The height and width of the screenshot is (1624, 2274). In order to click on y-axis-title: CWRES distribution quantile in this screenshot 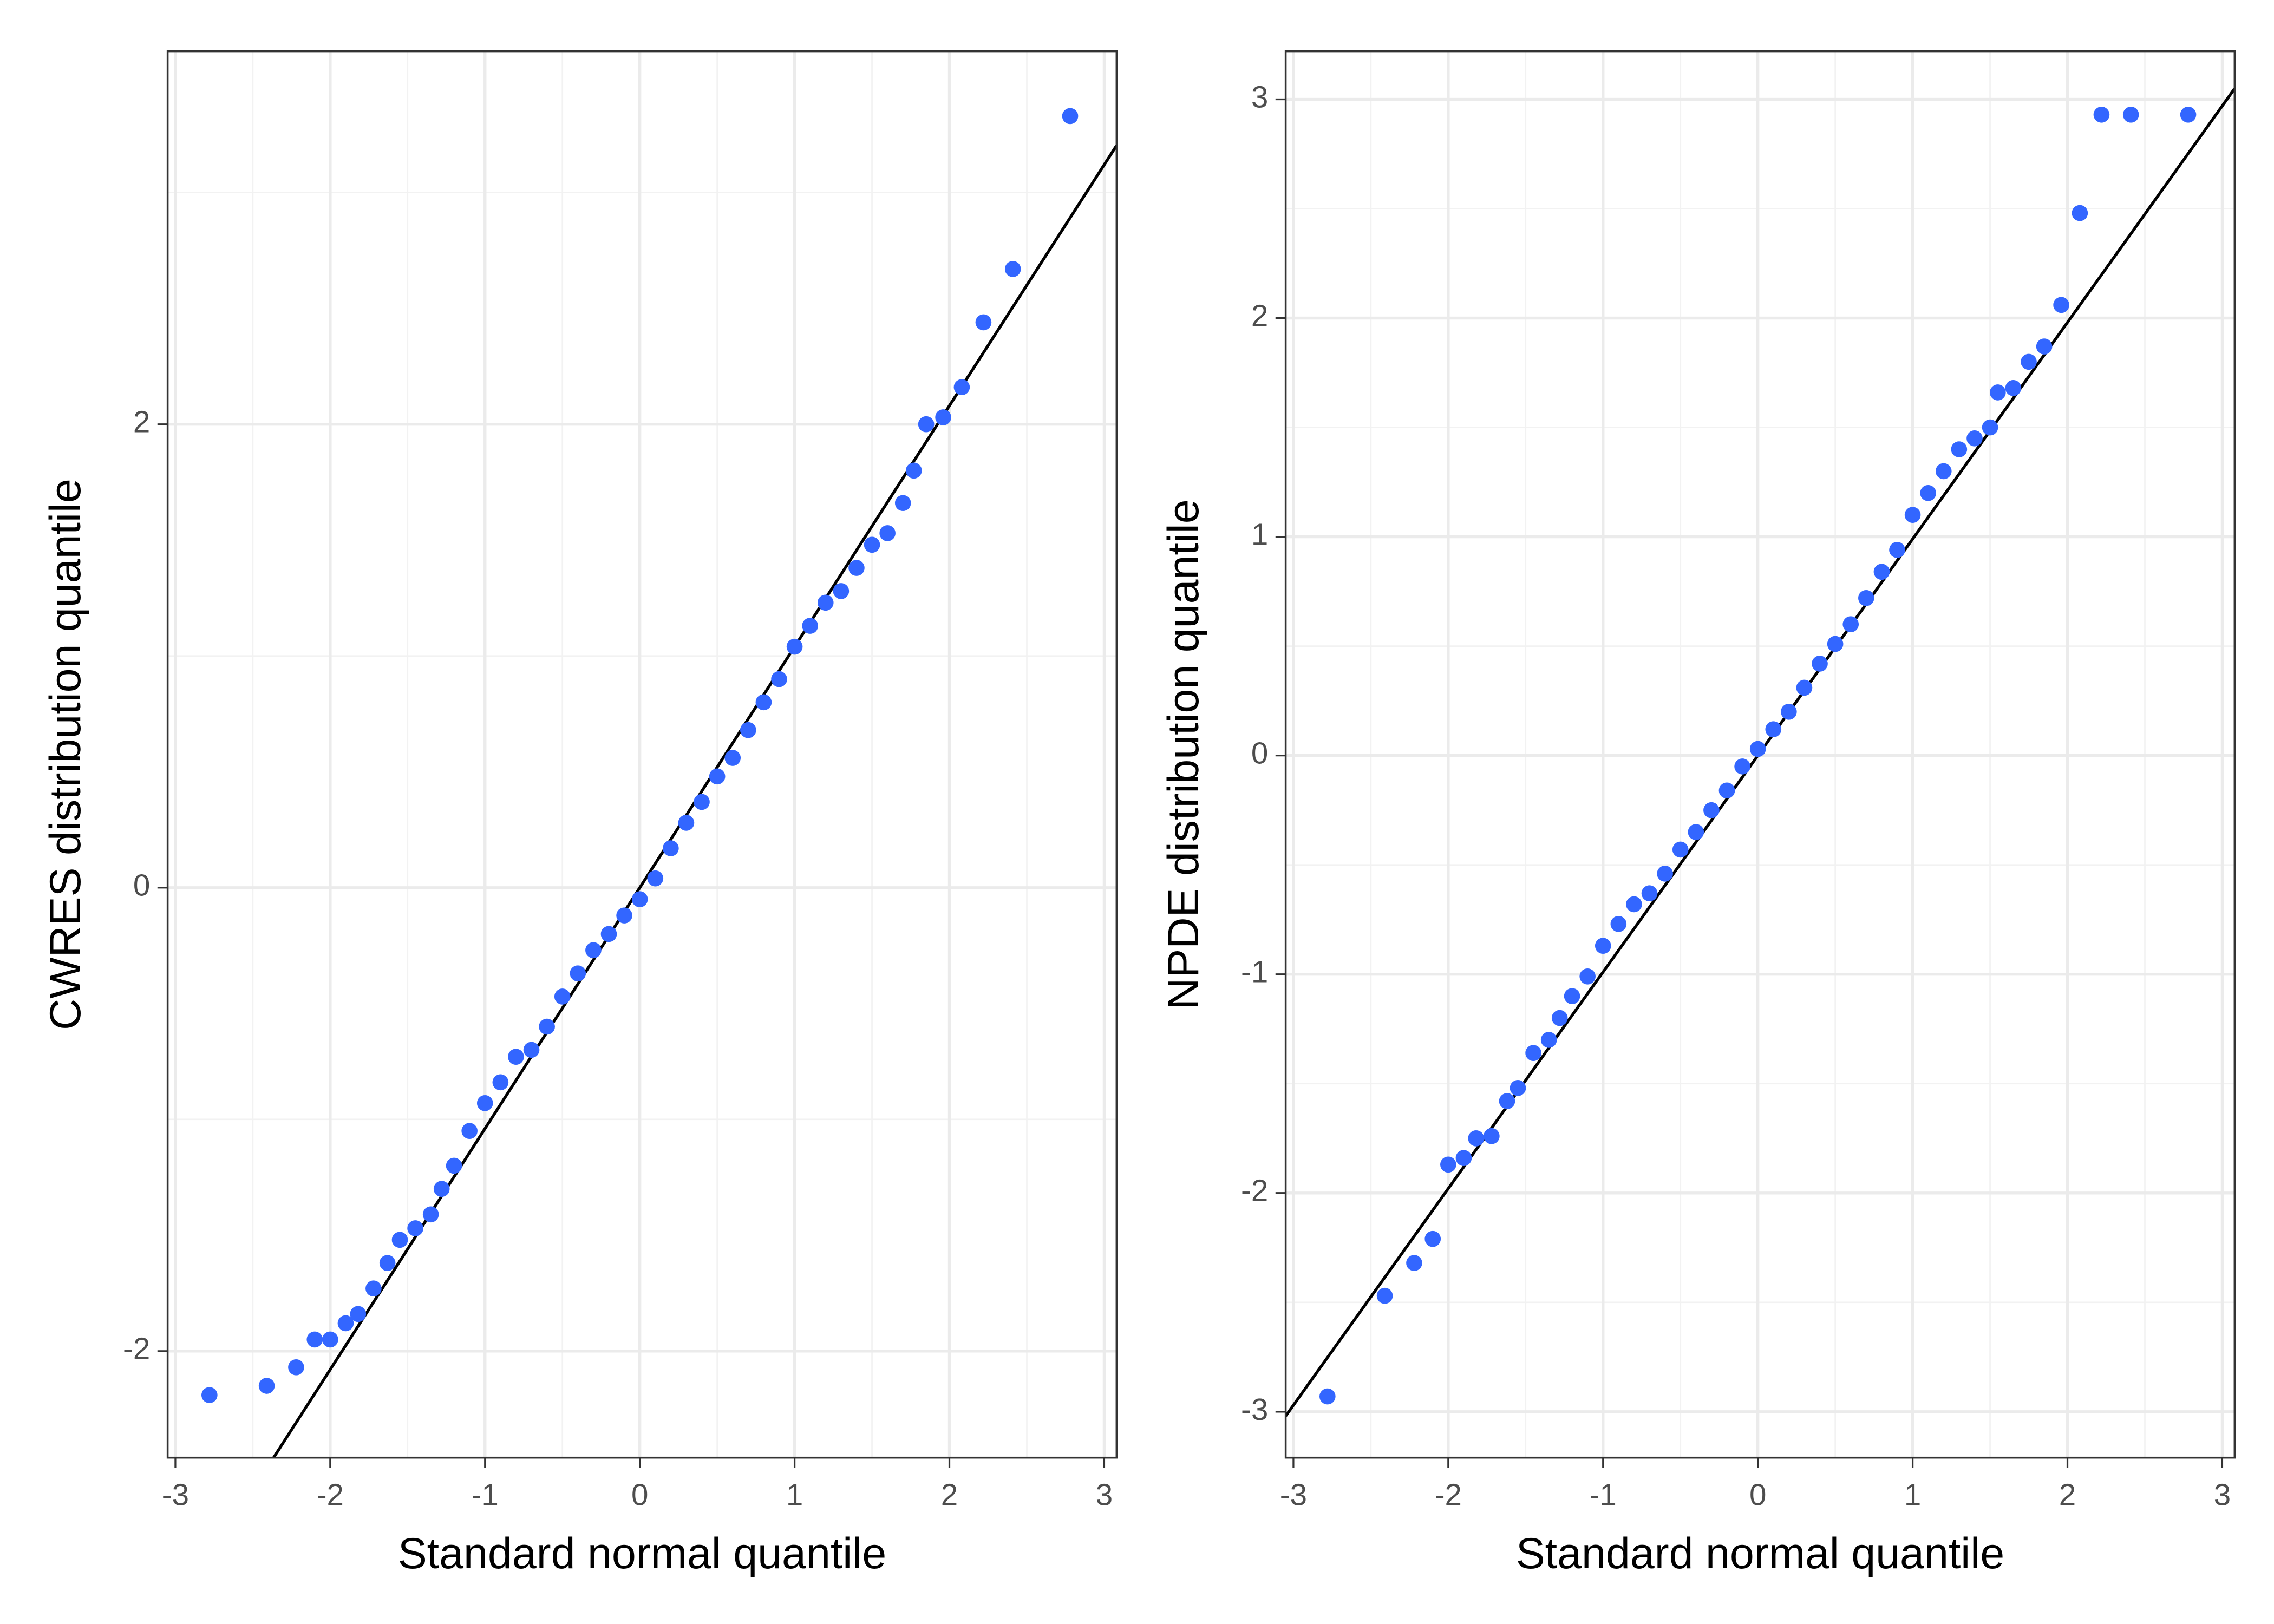, I will do `click(66, 754)`.